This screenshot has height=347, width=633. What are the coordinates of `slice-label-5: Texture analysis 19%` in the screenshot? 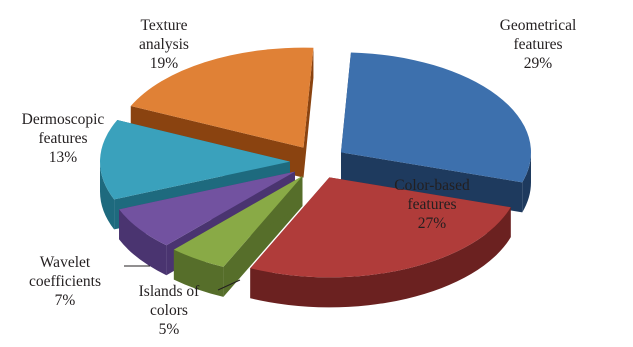 It's located at (164, 44).